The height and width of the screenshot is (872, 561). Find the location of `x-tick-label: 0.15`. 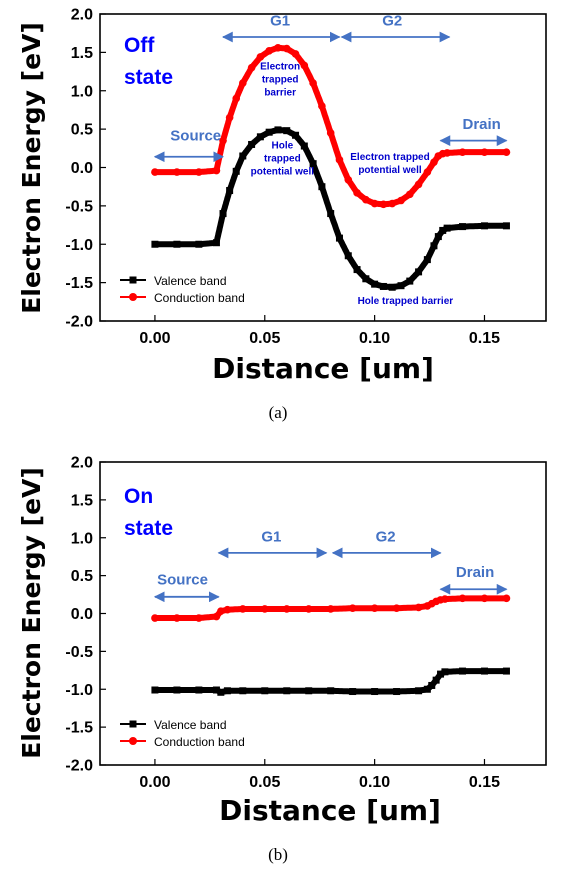

x-tick-label: 0.15 is located at coordinates (484, 782).